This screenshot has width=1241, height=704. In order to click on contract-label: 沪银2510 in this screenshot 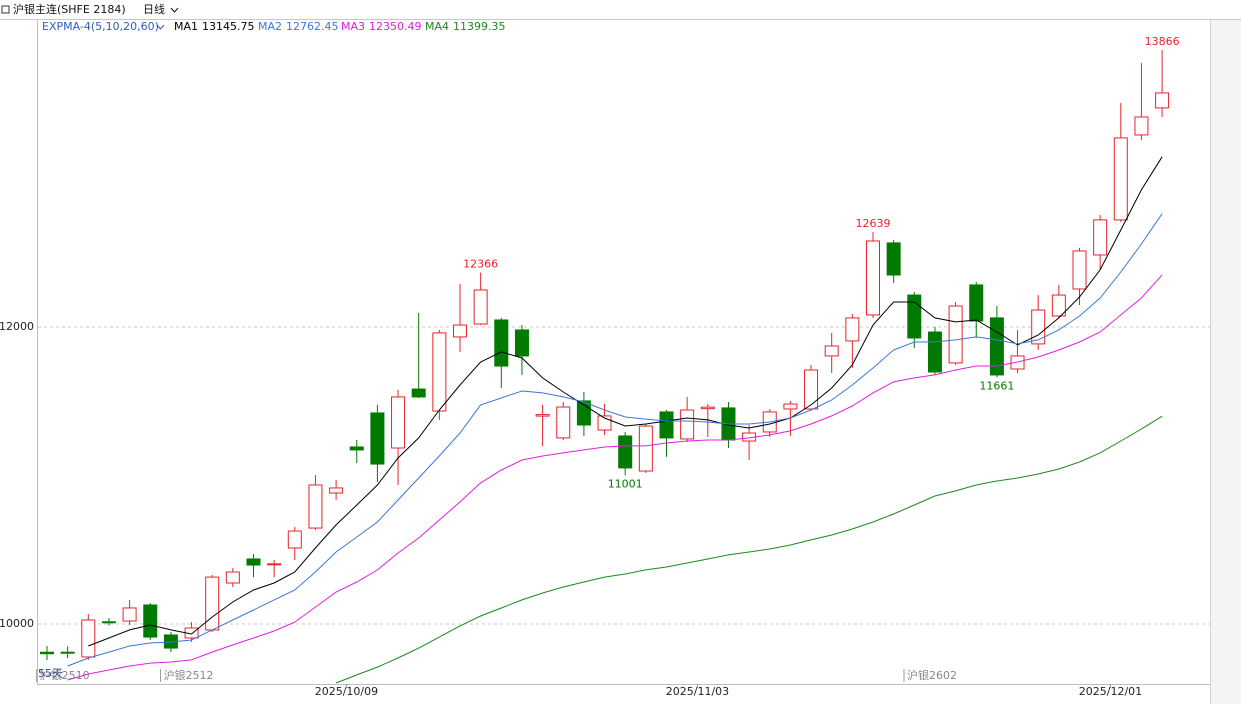, I will do `click(65, 675)`.